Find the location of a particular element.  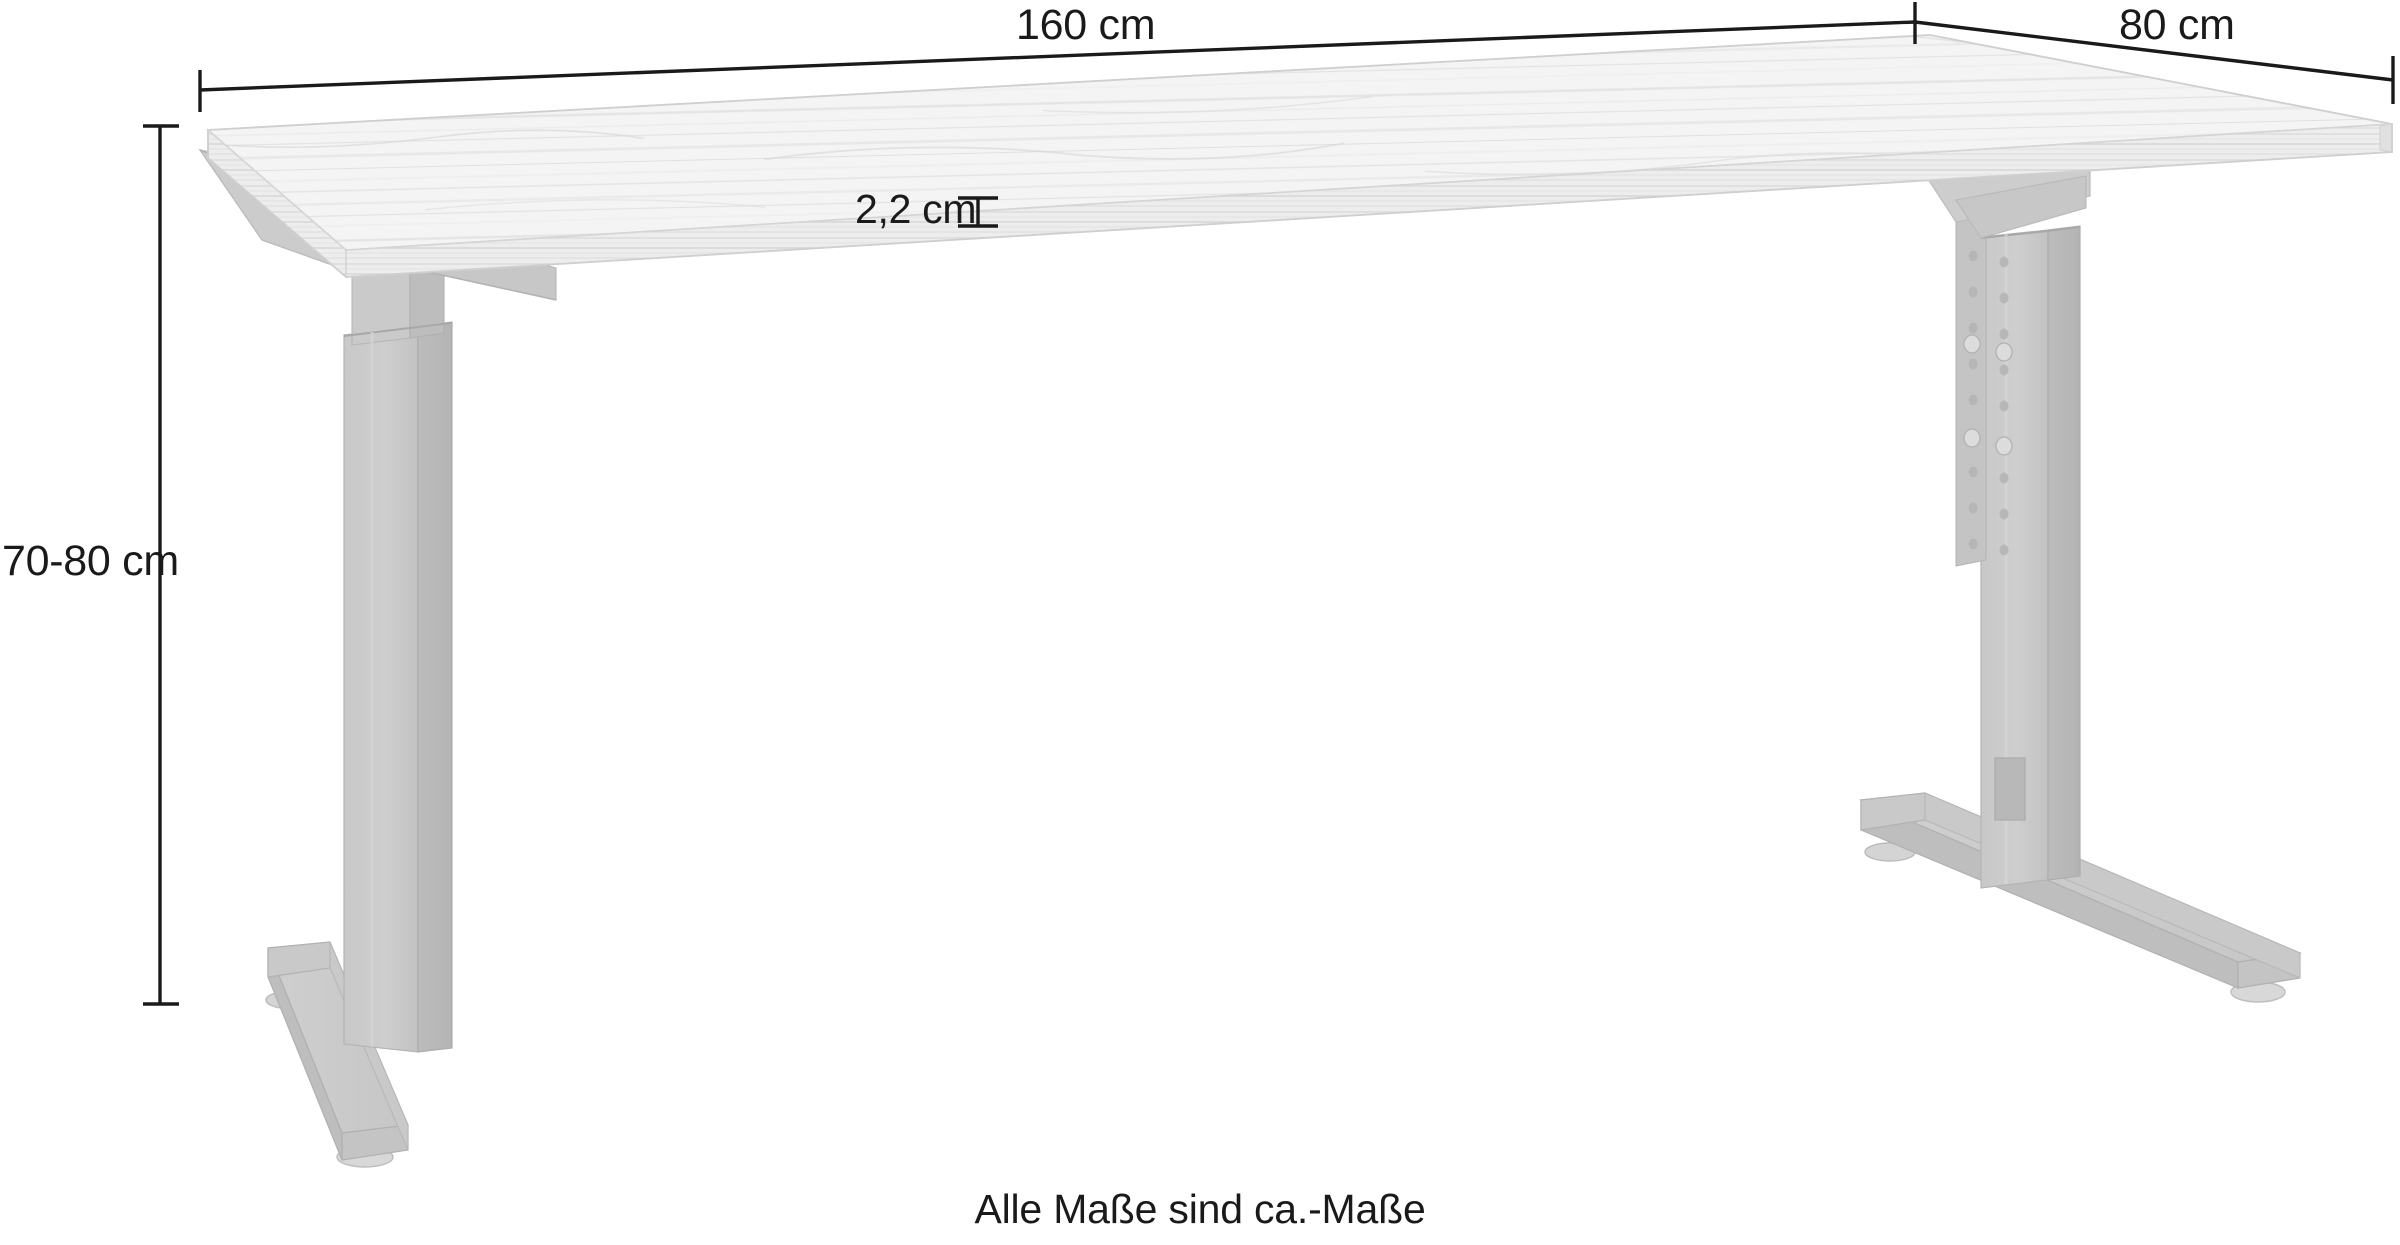

width-dimension-label: 160 cm is located at coordinates (1086, 25).